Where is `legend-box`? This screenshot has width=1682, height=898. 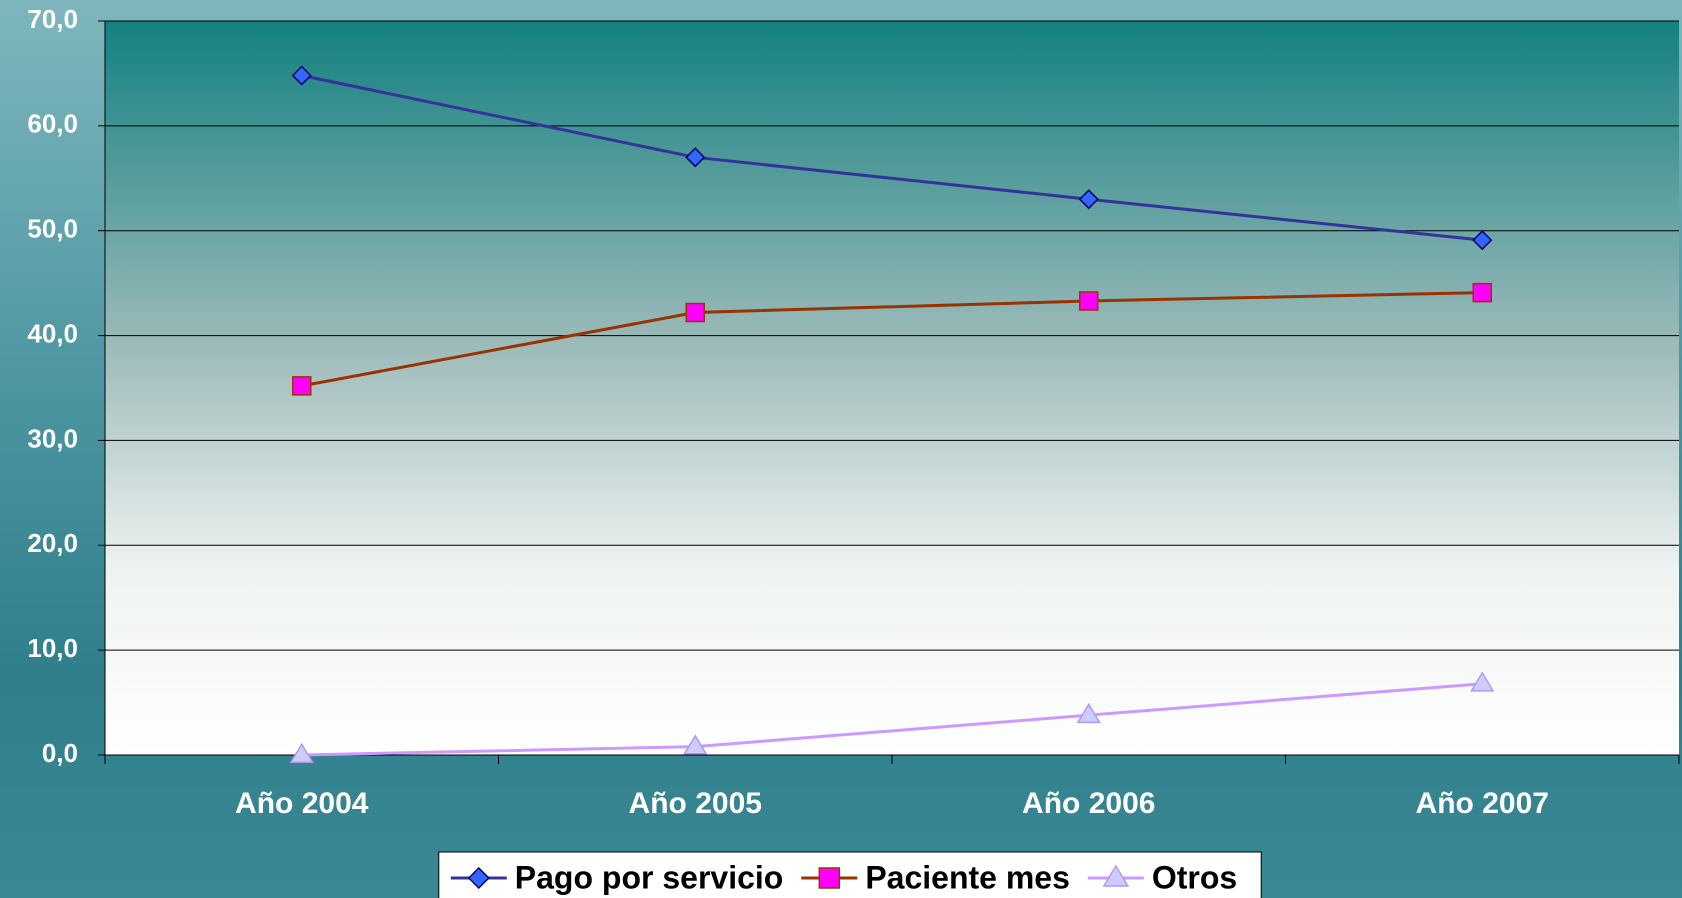 legend-box is located at coordinates (850, 874).